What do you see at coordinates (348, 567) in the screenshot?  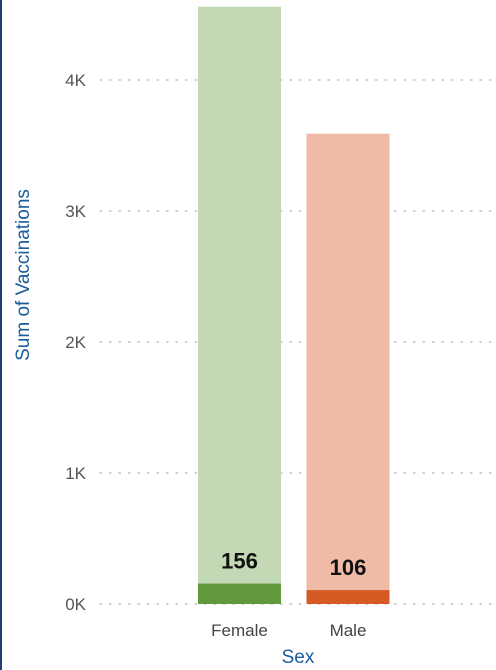 I see `data-label-male: 106` at bounding box center [348, 567].